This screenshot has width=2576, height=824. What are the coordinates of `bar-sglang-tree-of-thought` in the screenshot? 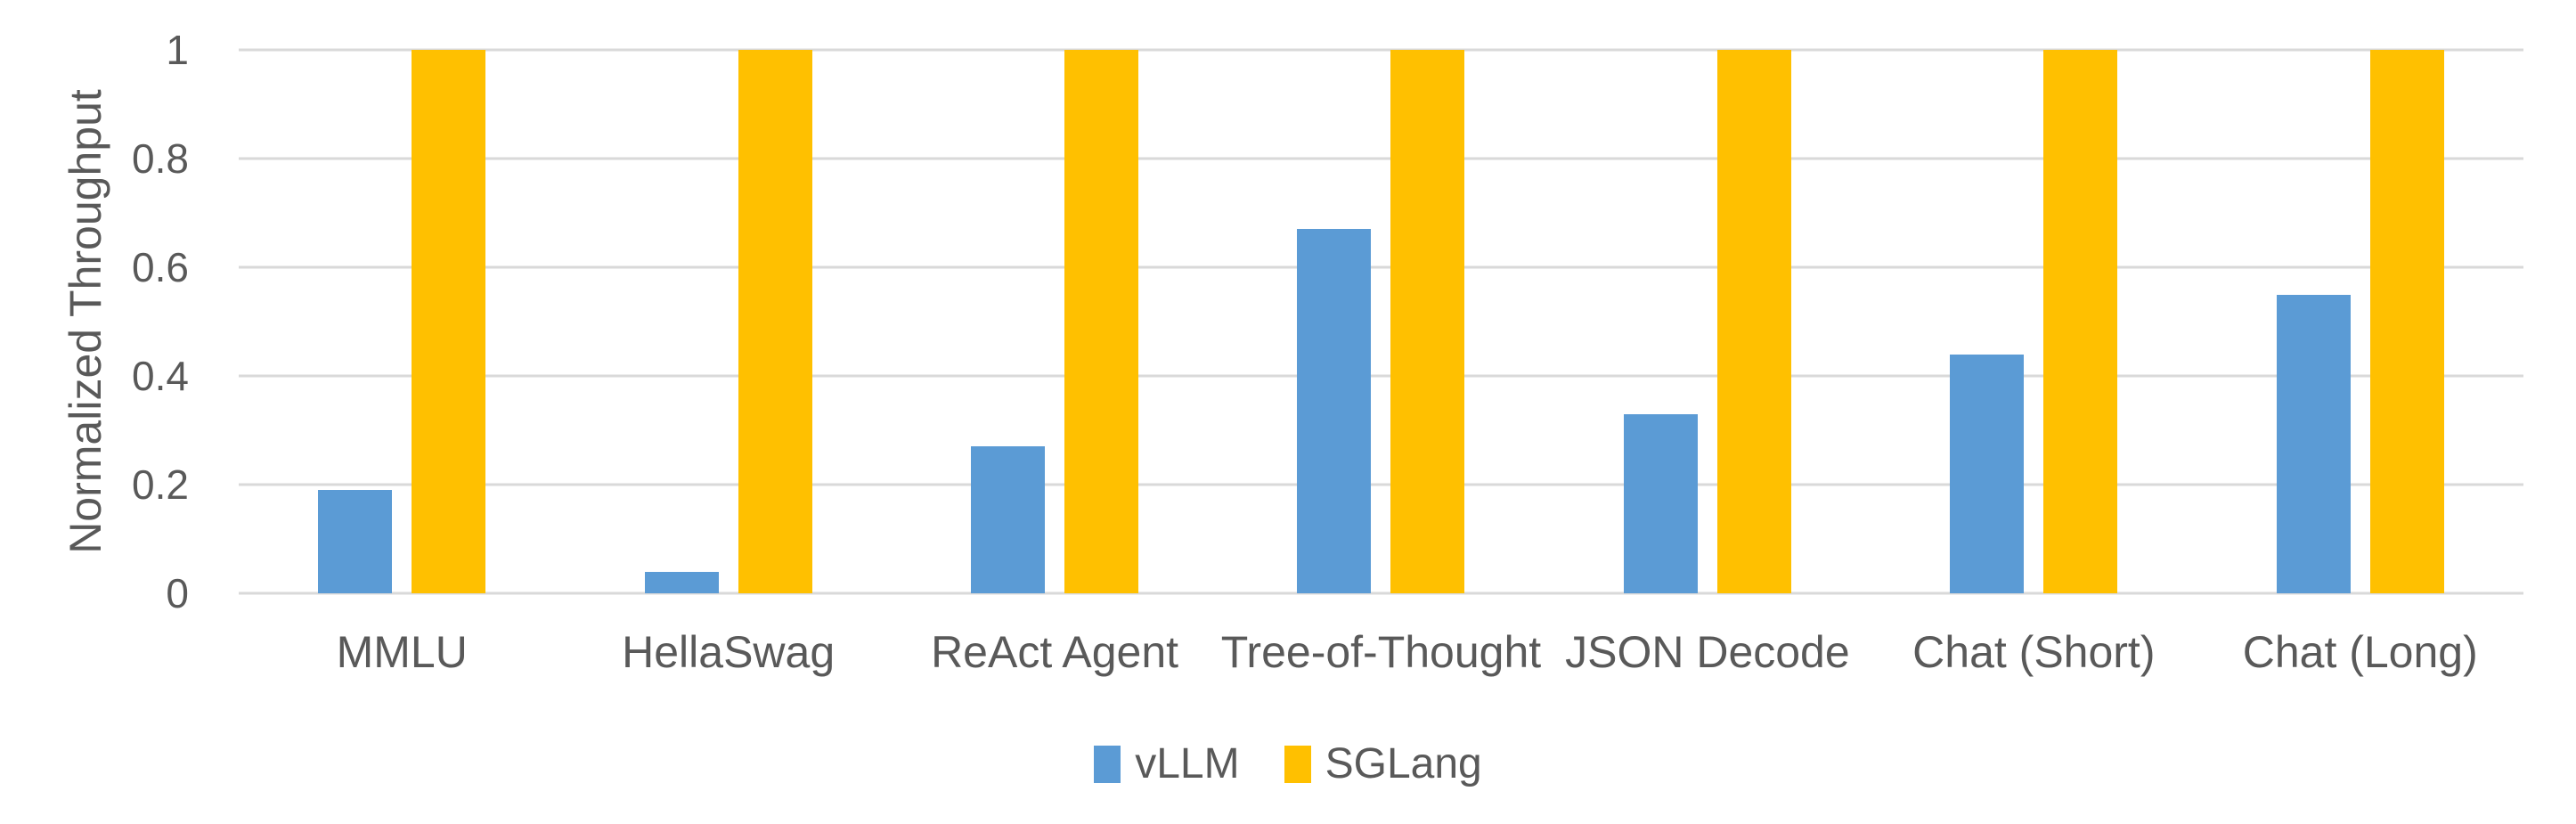 It's located at (1428, 321).